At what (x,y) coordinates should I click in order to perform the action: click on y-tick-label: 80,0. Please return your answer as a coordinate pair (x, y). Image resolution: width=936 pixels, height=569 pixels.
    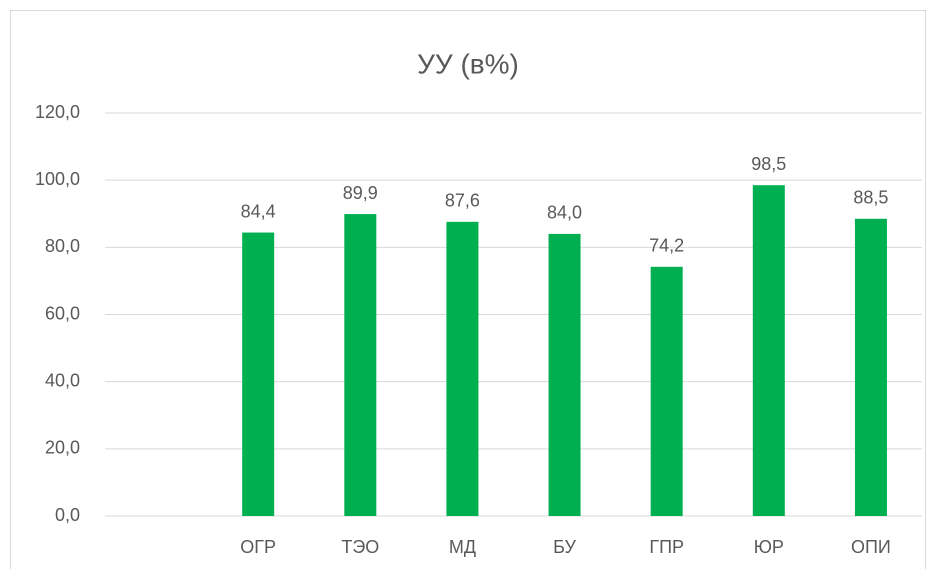
    Looking at the image, I should click on (62, 246).